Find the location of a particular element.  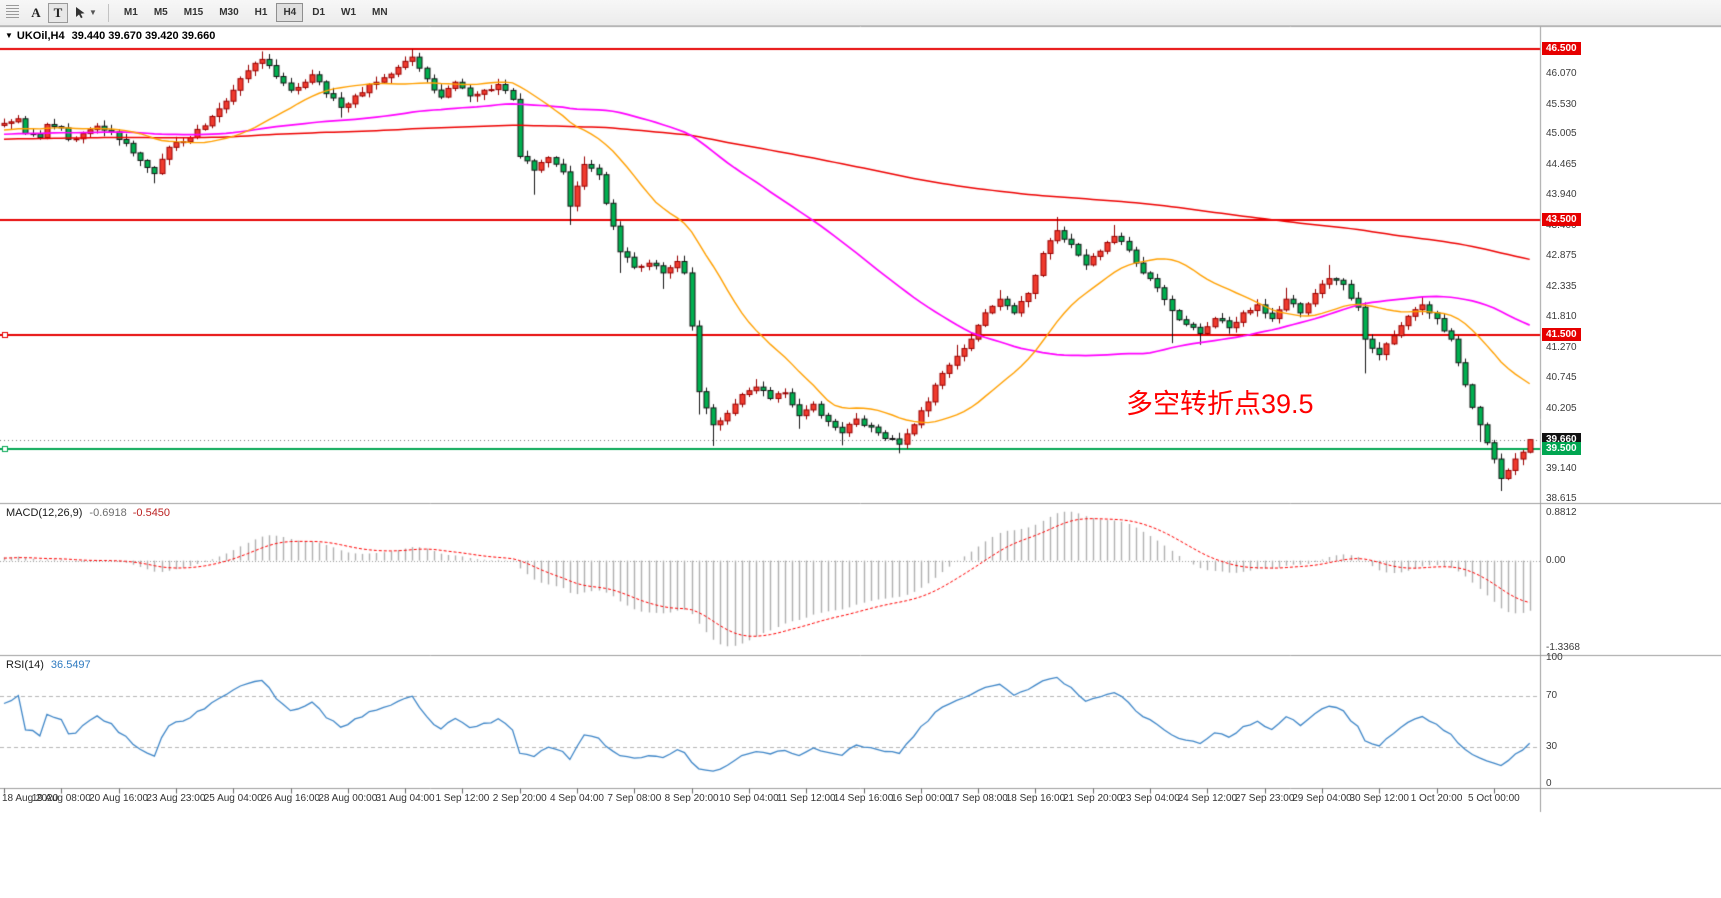

time-axis-label: 27 Sep 23:00 is located at coordinates (1264, 798).